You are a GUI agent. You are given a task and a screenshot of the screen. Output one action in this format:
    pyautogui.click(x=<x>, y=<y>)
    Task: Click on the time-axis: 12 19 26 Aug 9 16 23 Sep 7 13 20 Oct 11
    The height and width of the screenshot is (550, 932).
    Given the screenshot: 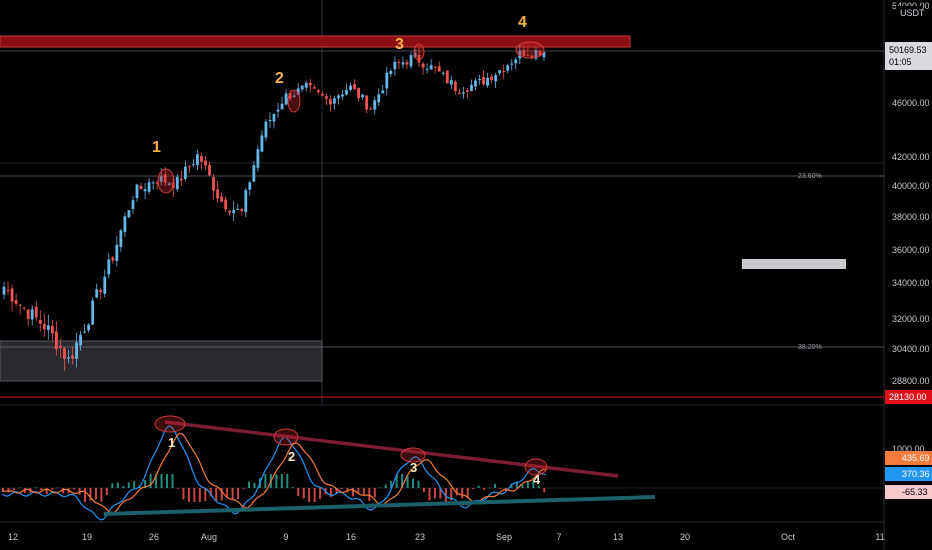 What is the action you would take?
    pyautogui.click(x=446, y=537)
    